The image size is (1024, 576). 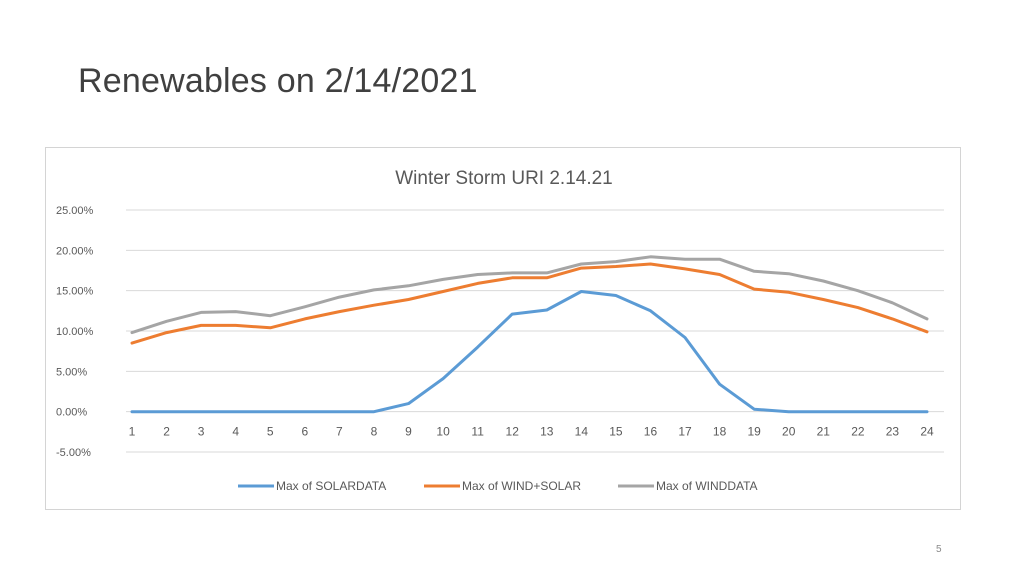 I want to click on y-tick-label: 0.00%, so click(x=71, y=413).